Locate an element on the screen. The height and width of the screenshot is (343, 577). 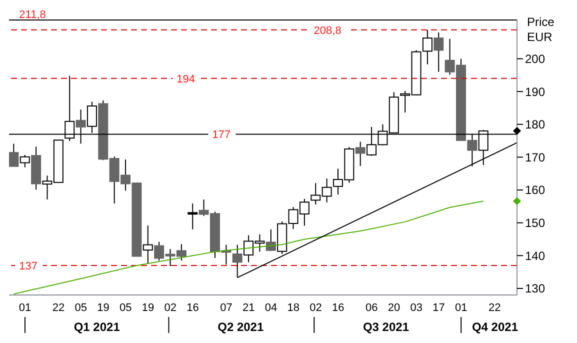
x-tick-label: 18 is located at coordinates (293, 308).